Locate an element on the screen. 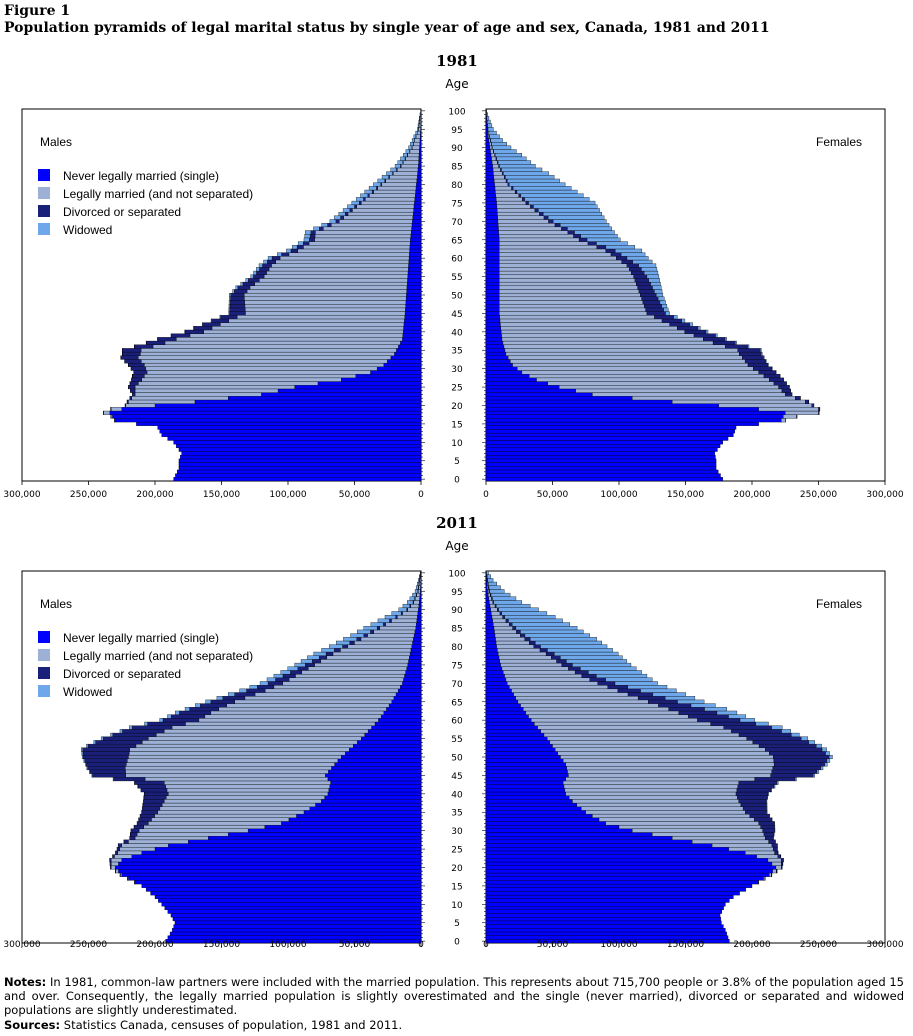  age-tick-label: 0 is located at coordinates (457, 481).